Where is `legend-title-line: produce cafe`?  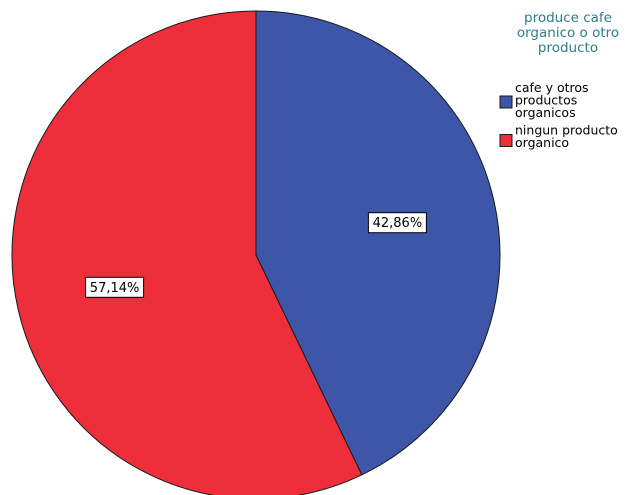
legend-title-line: produce cafe is located at coordinates (568, 18).